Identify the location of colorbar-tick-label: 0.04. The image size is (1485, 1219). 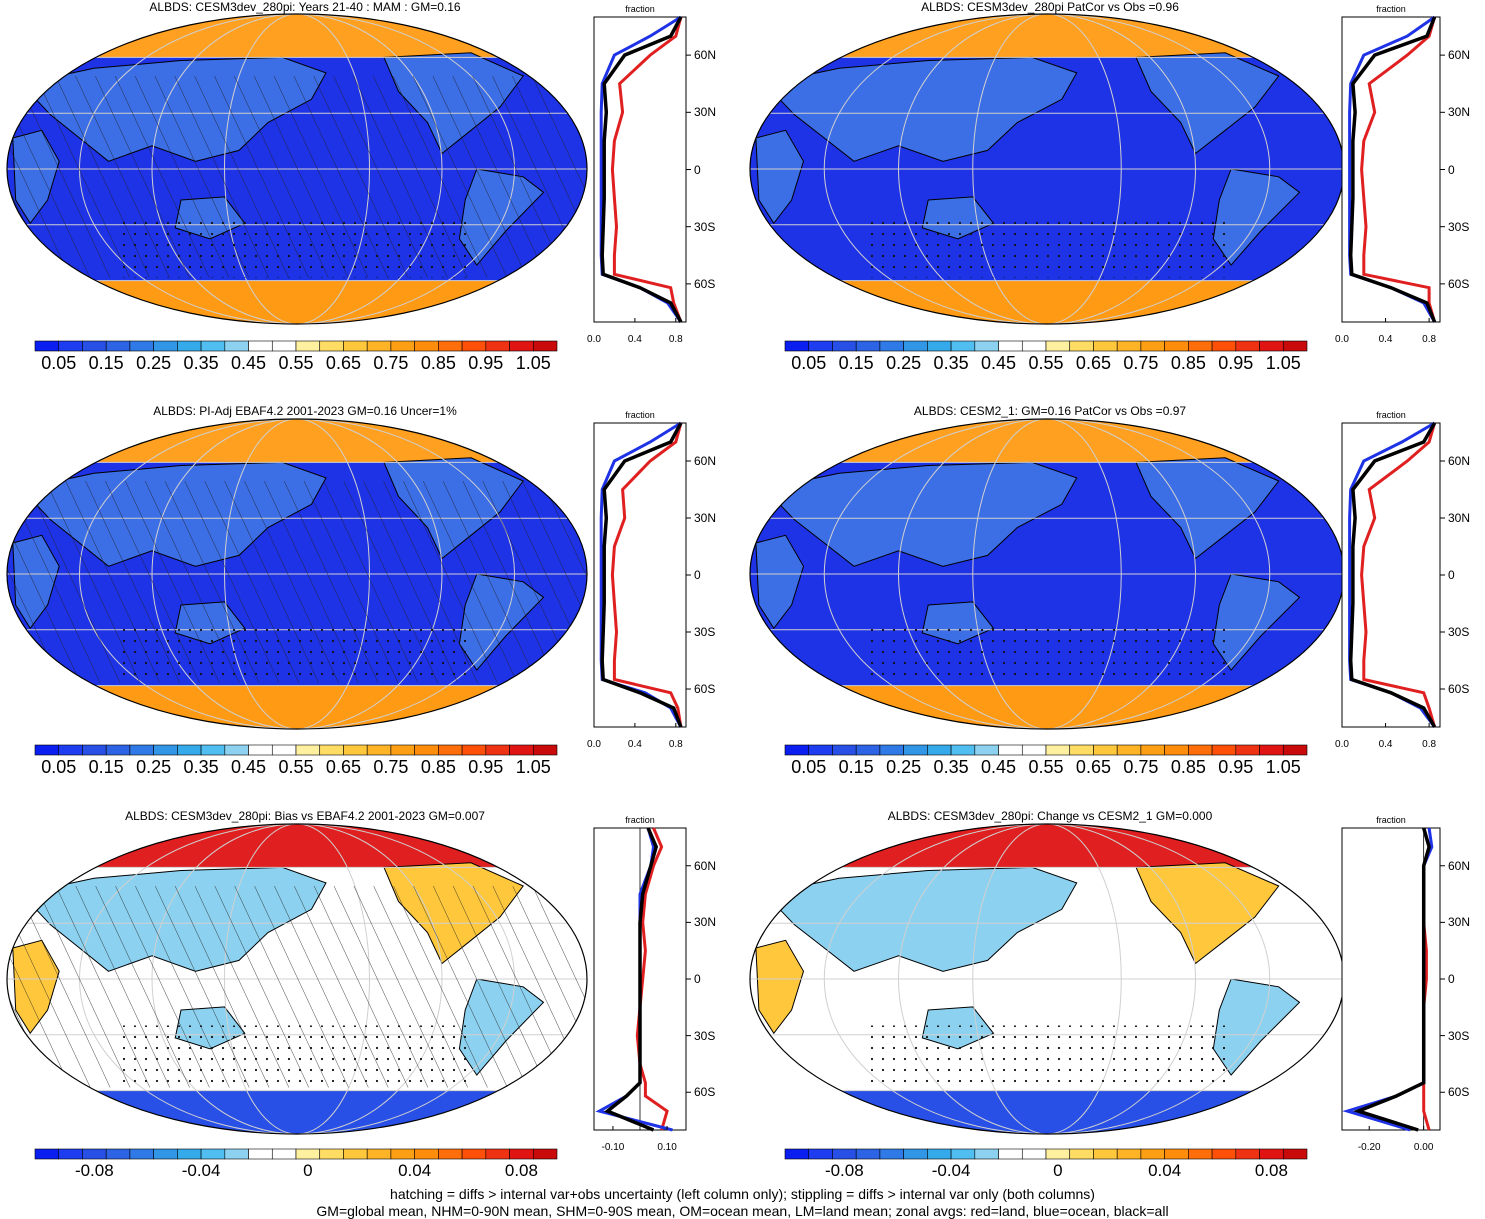
(1165, 1170).